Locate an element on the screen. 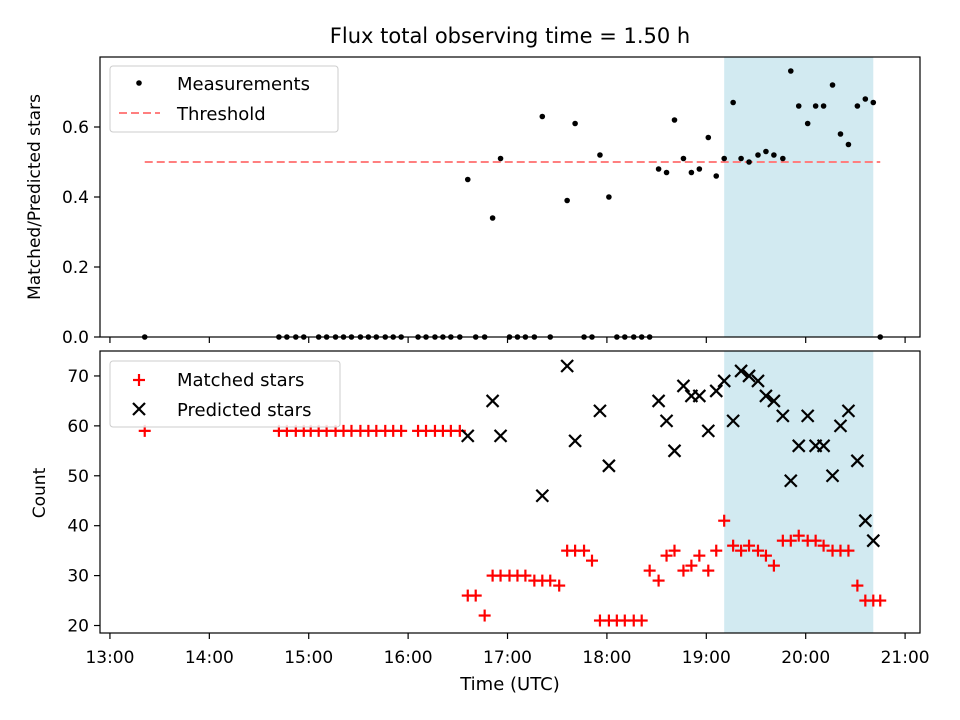 The image size is (960, 720). legend-marker-predicted is located at coordinates (139, 409).